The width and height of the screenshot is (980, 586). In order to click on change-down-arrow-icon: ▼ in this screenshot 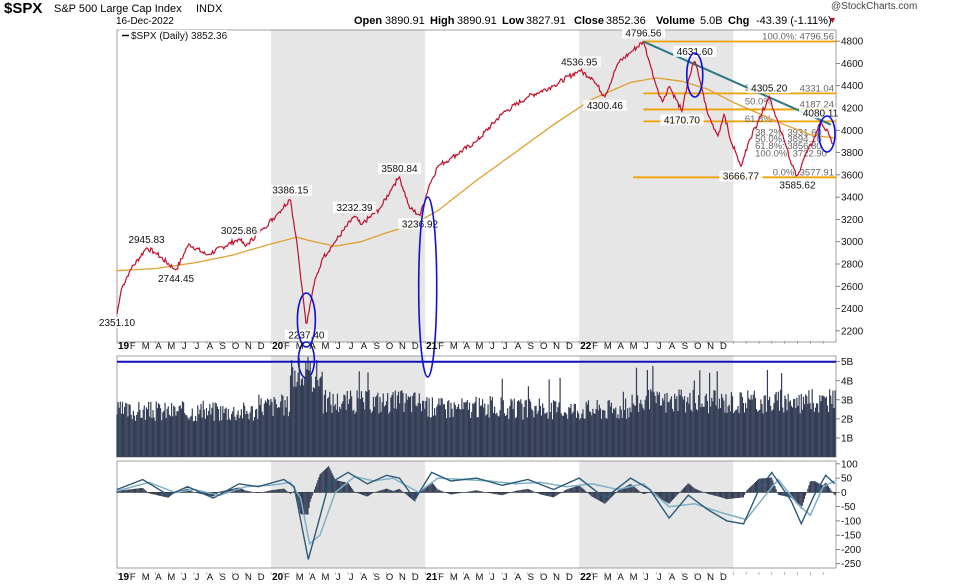, I will do `click(832, 20)`.